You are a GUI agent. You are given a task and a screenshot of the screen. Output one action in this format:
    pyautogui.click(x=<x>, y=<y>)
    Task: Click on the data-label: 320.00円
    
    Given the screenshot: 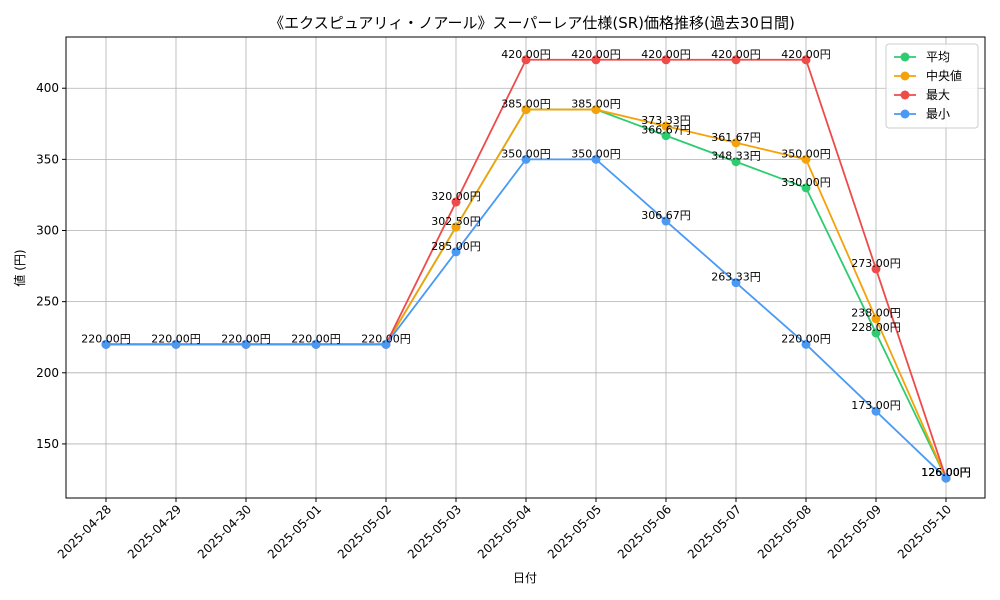 What is the action you would take?
    pyautogui.click(x=456, y=196)
    